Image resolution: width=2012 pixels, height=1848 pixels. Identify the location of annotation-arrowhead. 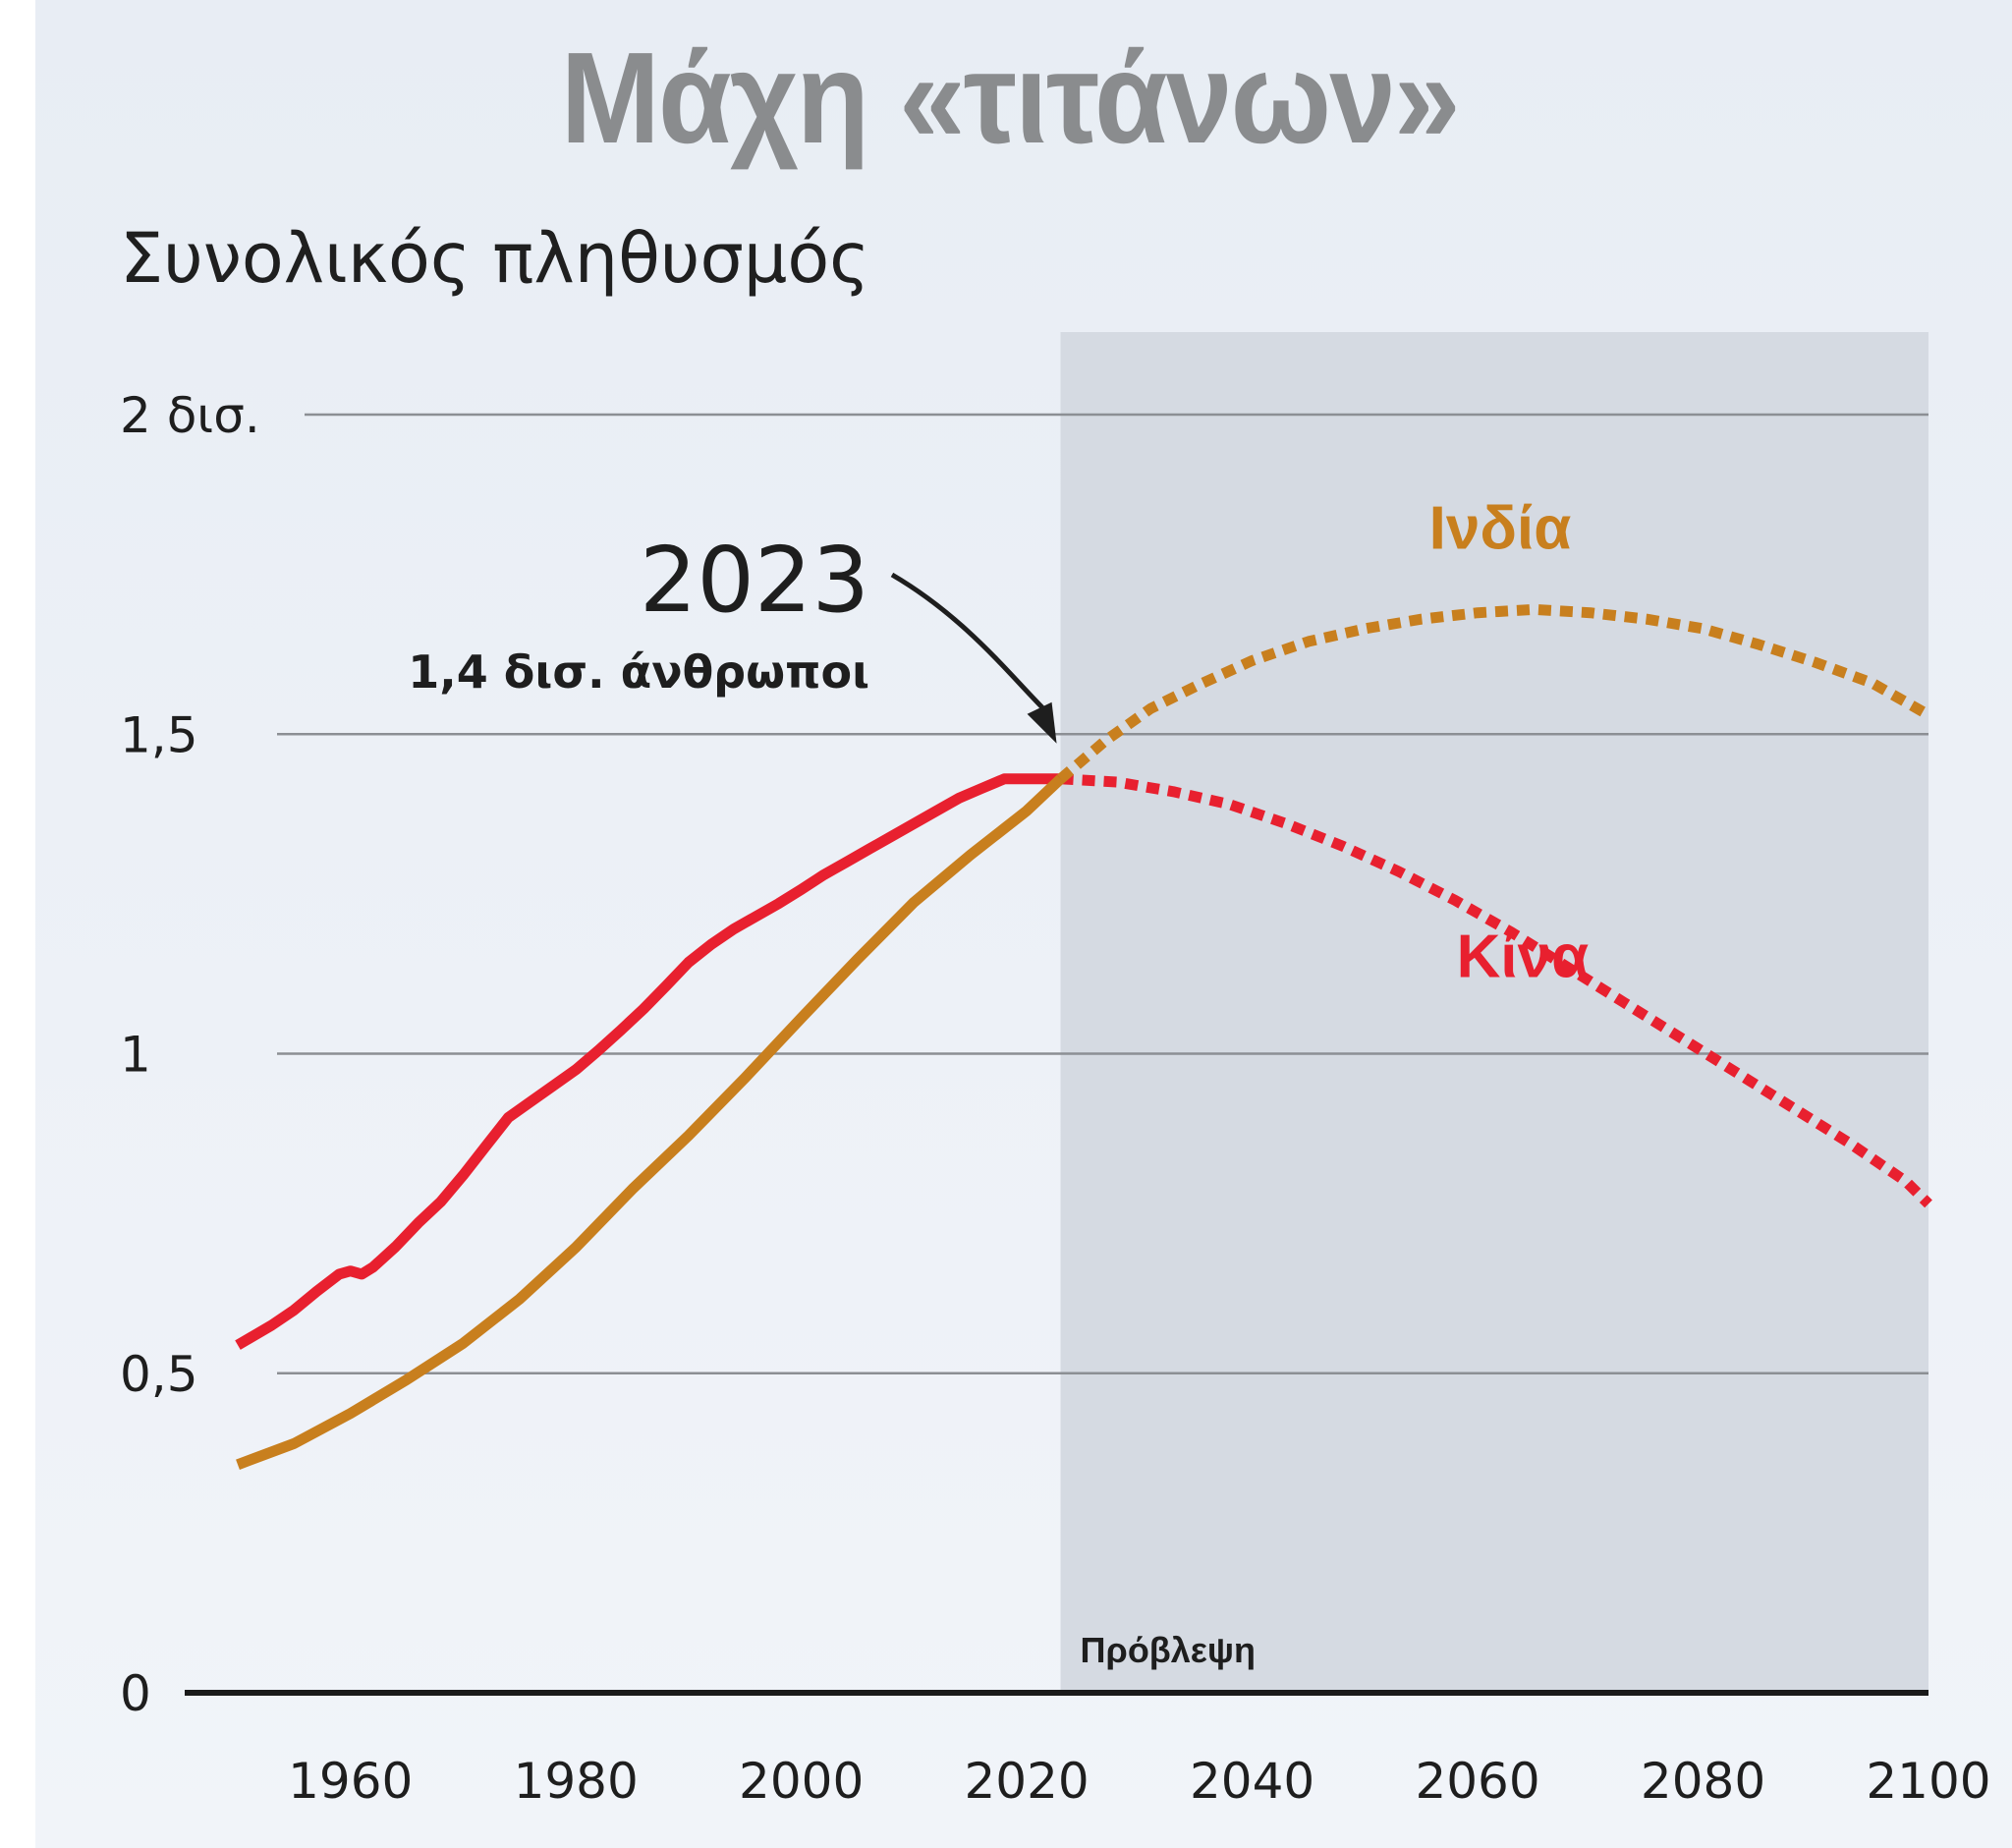
(1042, 722).